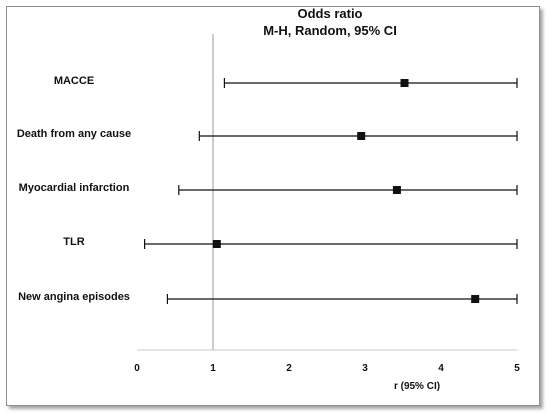  I want to click on x-tick-label: 5, so click(517, 368).